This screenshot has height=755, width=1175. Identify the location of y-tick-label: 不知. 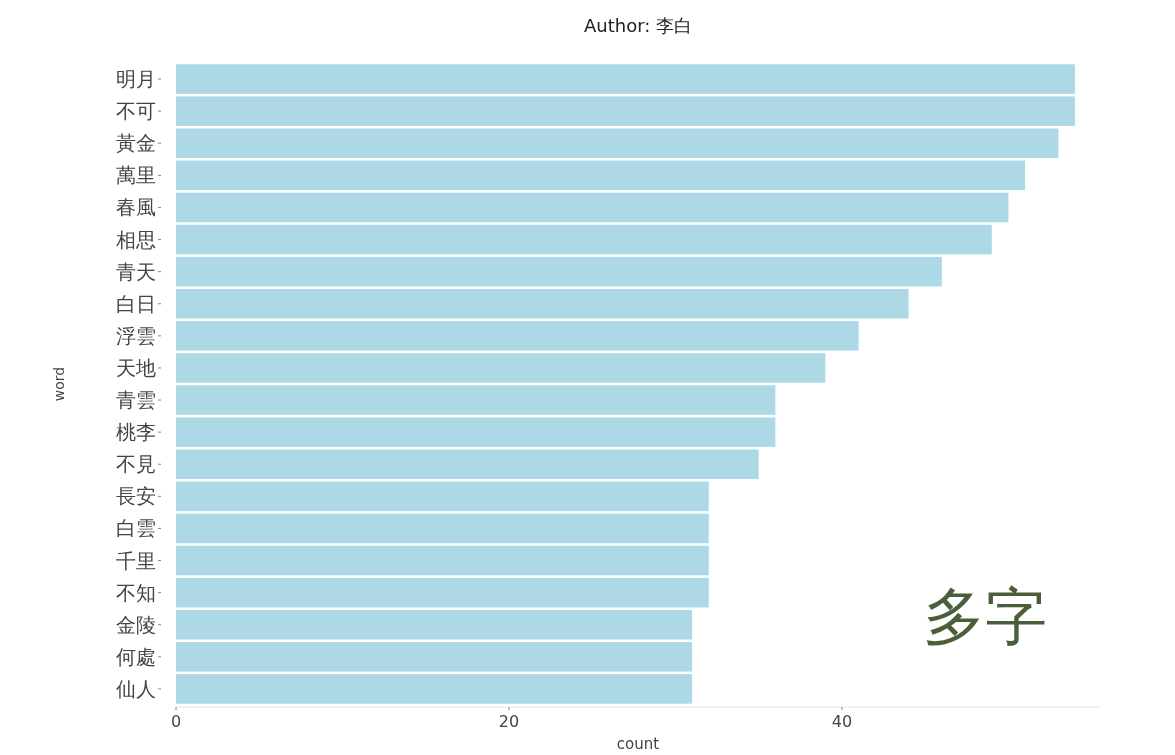
(136, 592).